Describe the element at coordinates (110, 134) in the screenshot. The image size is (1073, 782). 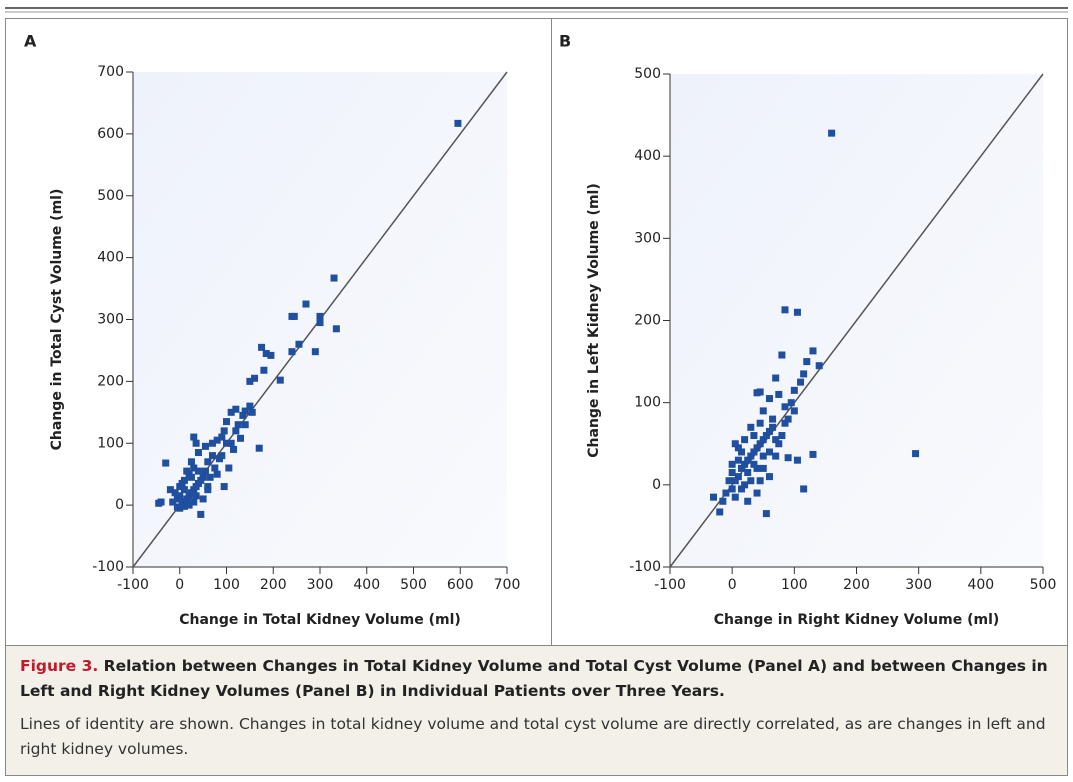
I see `y-tick-label: 600` at that location.